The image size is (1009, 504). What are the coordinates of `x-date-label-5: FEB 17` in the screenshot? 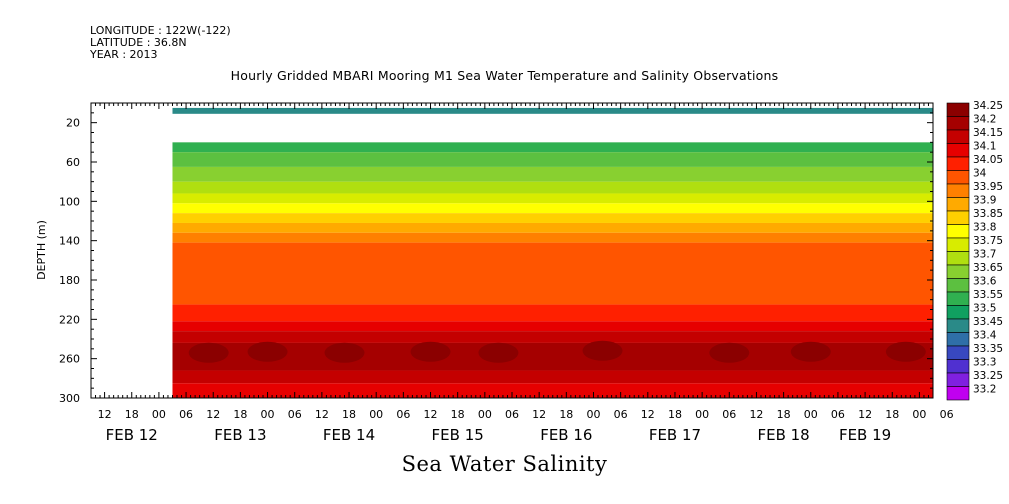 It's located at (675, 435).